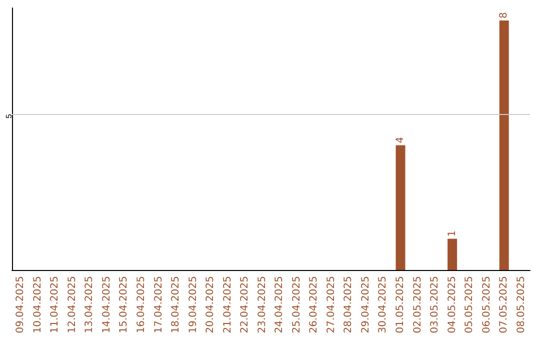 The width and height of the screenshot is (540, 340). I want to click on x-tick-label: 12.04.2025, so click(72, 305).